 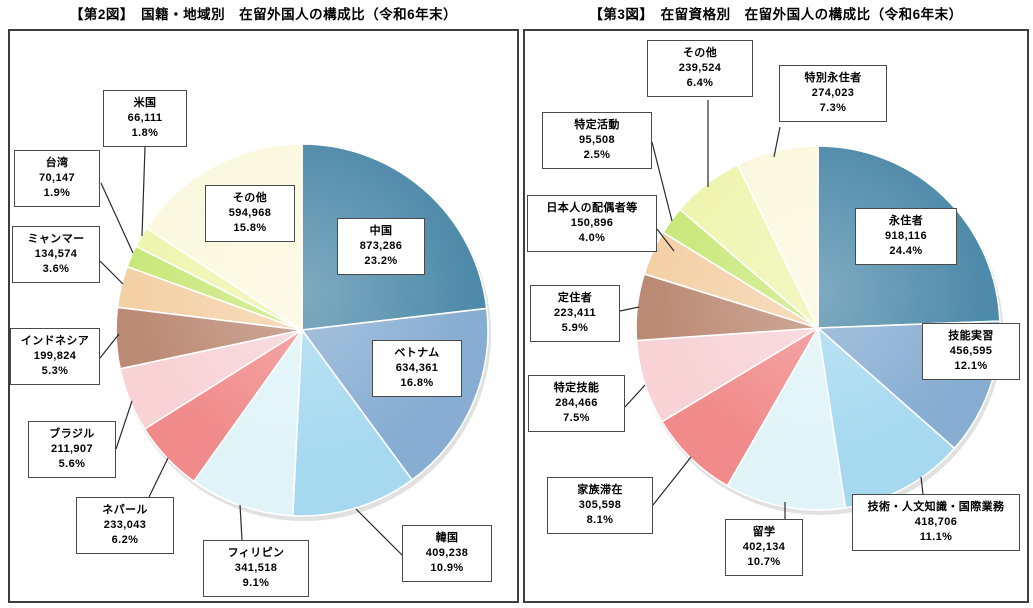 I want to click on slice-label-box-indonesia: インドネシア 199,824 5.3%, so click(x=55, y=356).